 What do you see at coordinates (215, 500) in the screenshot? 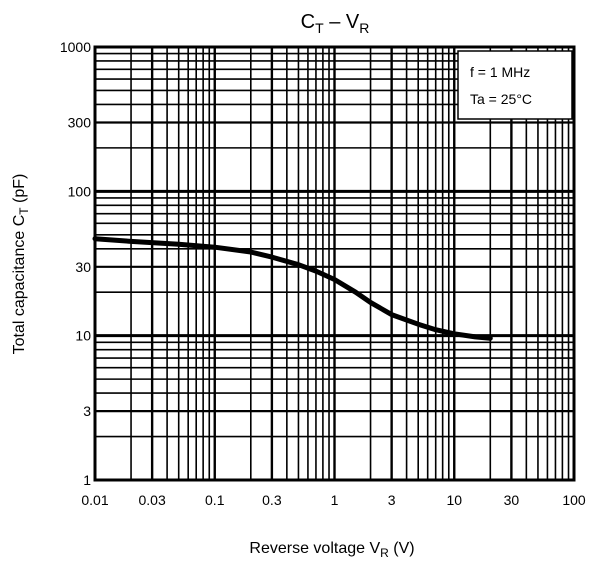
I see `x-tick-label: 0.1` at bounding box center [215, 500].